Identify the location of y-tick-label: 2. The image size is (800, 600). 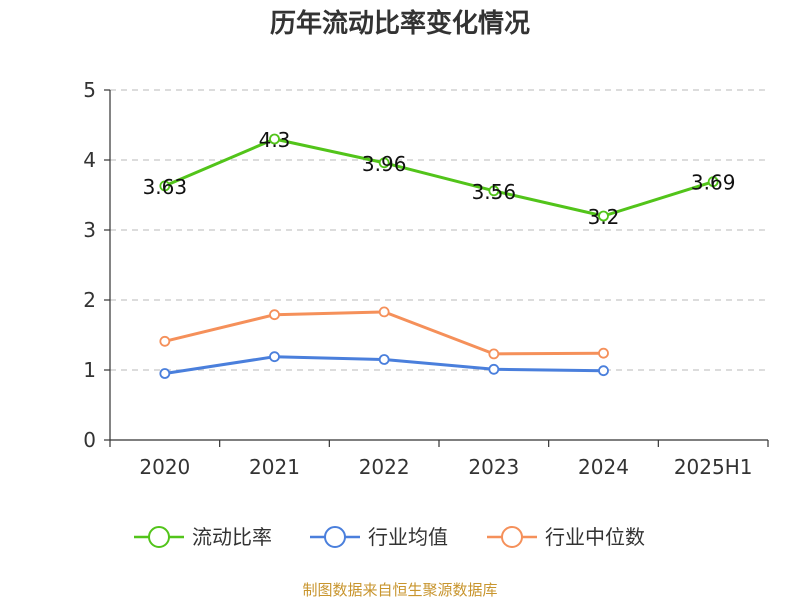
(89, 300).